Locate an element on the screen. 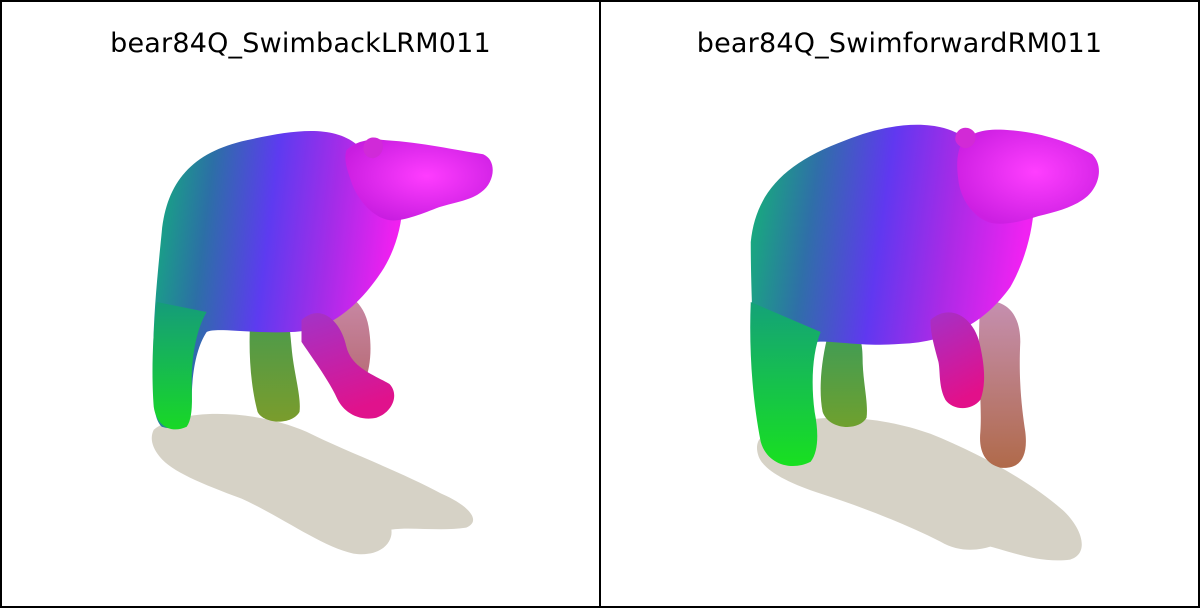  bear-model is located at coordinates (322, 280).